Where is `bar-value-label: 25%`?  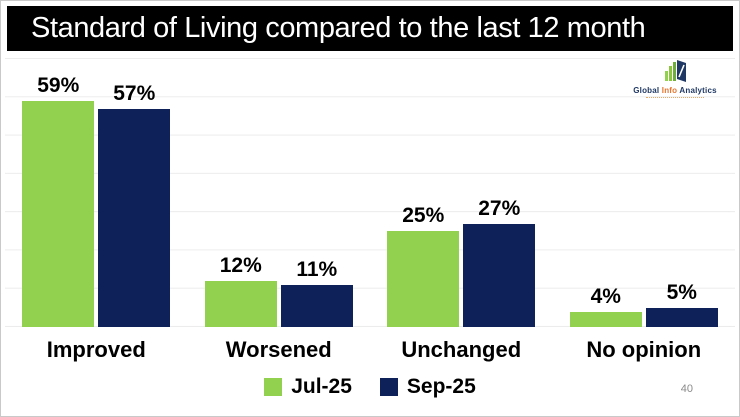 bar-value-label: 25% is located at coordinates (423, 216).